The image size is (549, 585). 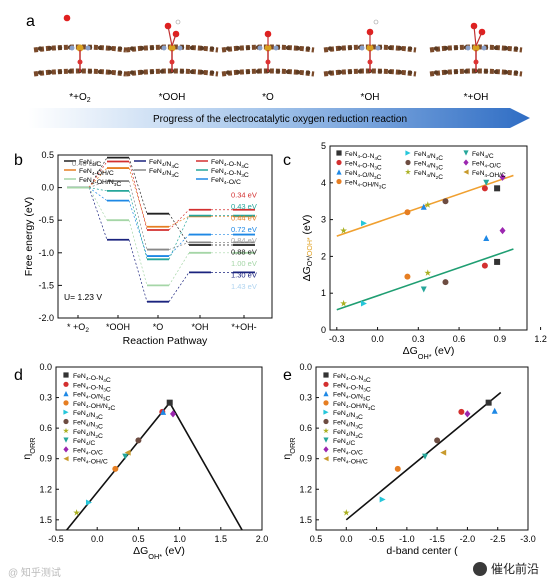 I want to click on y-tick-label: 0.0, so click(x=45, y=367).